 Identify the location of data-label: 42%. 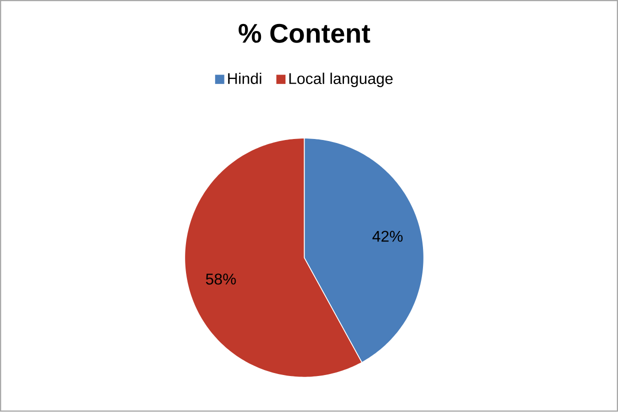
(387, 236).